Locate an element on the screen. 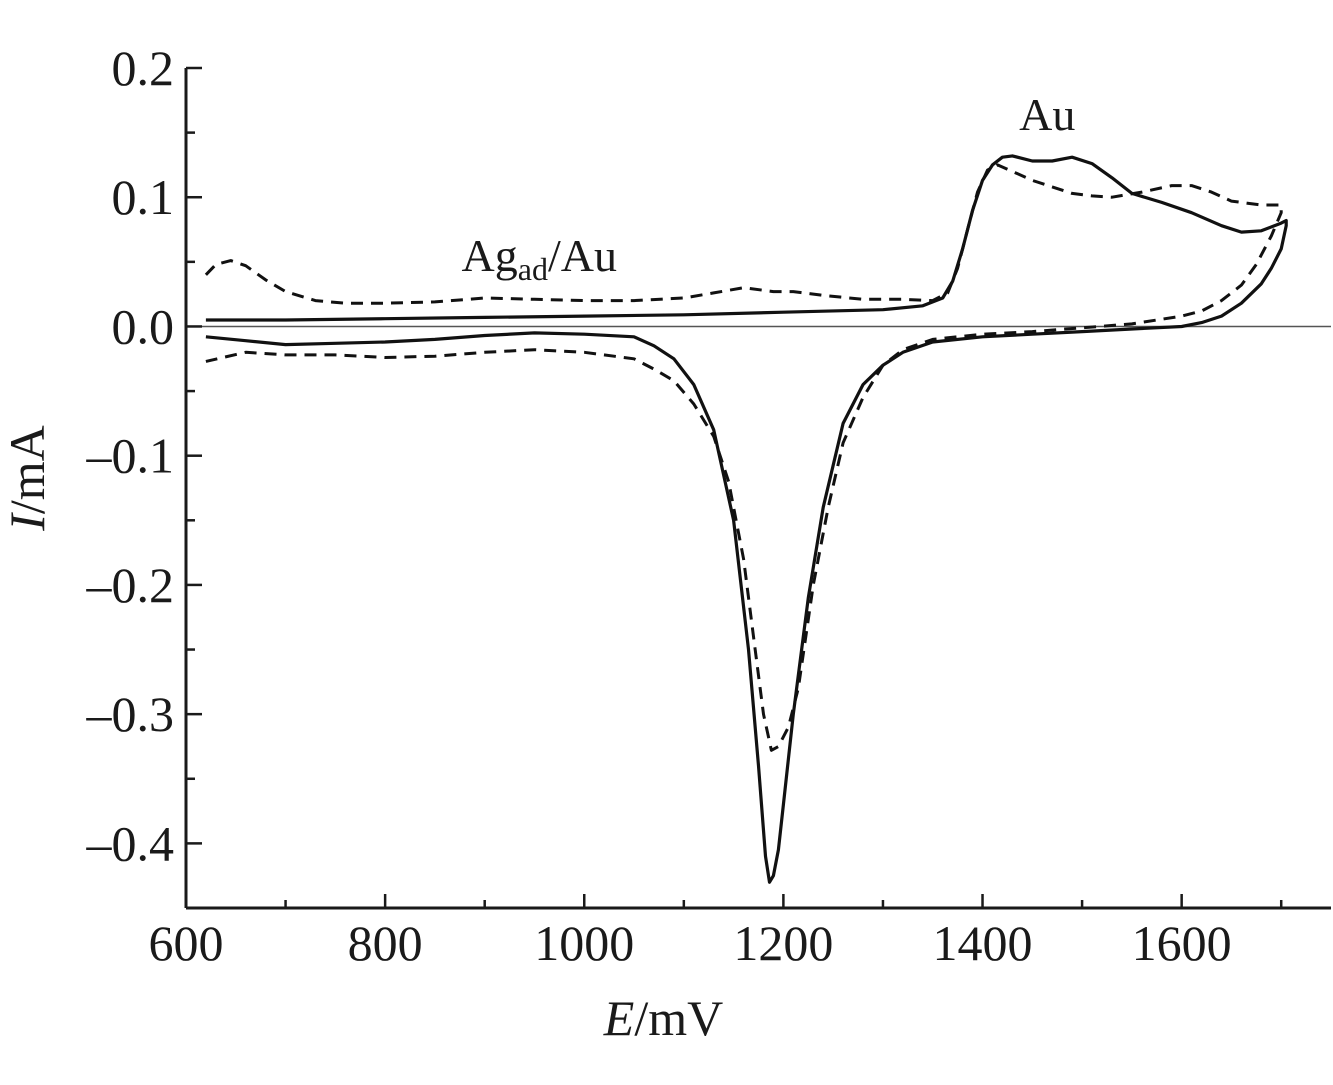 The width and height of the screenshot is (1333, 1085). y-axis-title: I/mA is located at coordinates (27, 478).